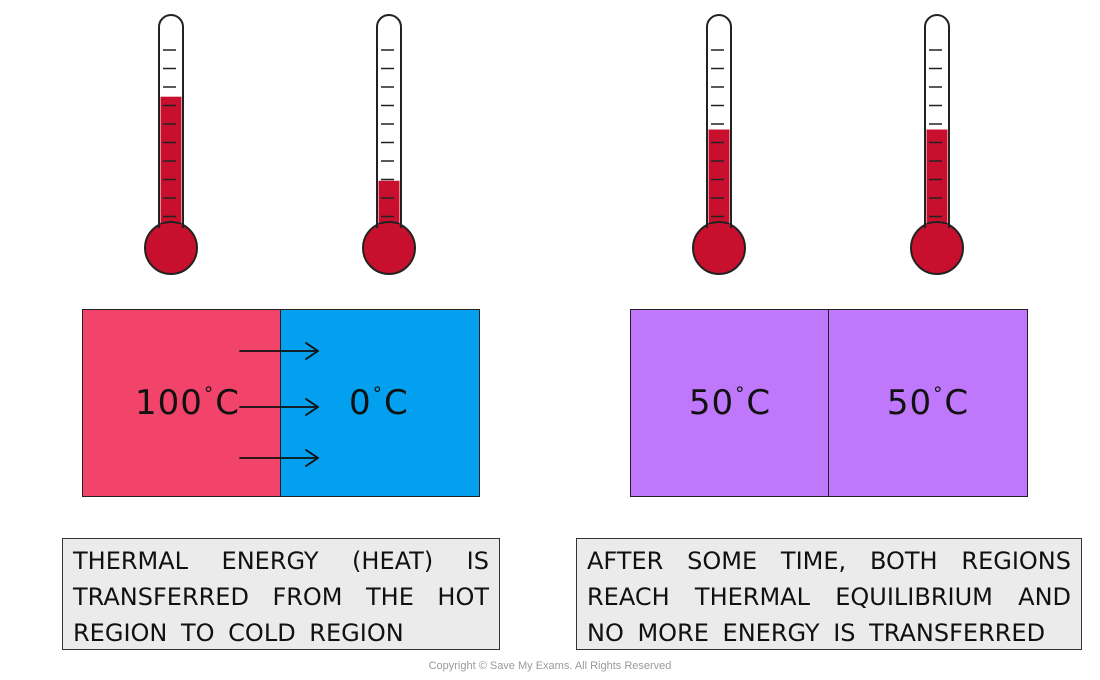  I want to click on equilibrium-right-block: 50°C, so click(928, 403).